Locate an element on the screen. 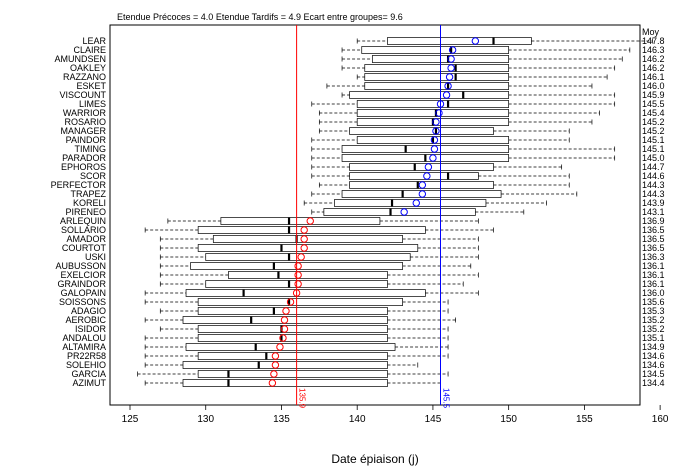 The height and width of the screenshot is (473, 687). variety-row: USKI 136.3 is located at coordinates (375, 257).